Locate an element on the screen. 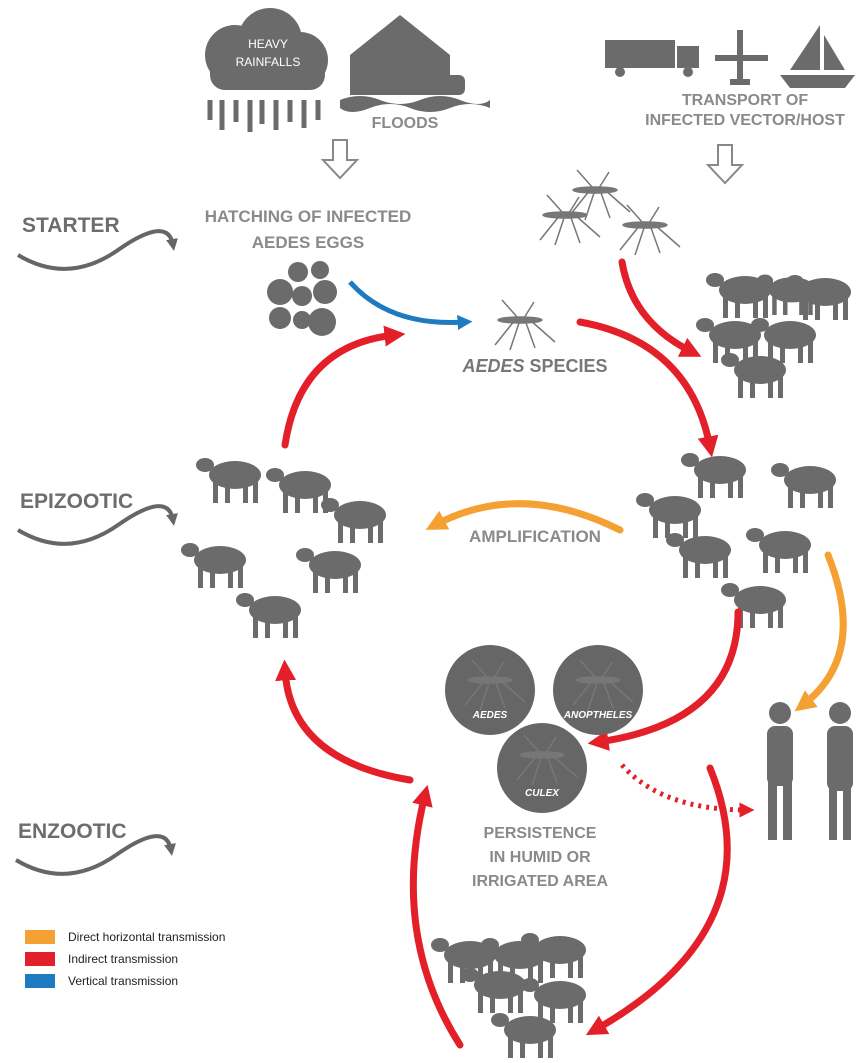 Image resolution: width=863 pixels, height=1063 pixels. hatching-label: AEDES EGGS is located at coordinates (308, 242).